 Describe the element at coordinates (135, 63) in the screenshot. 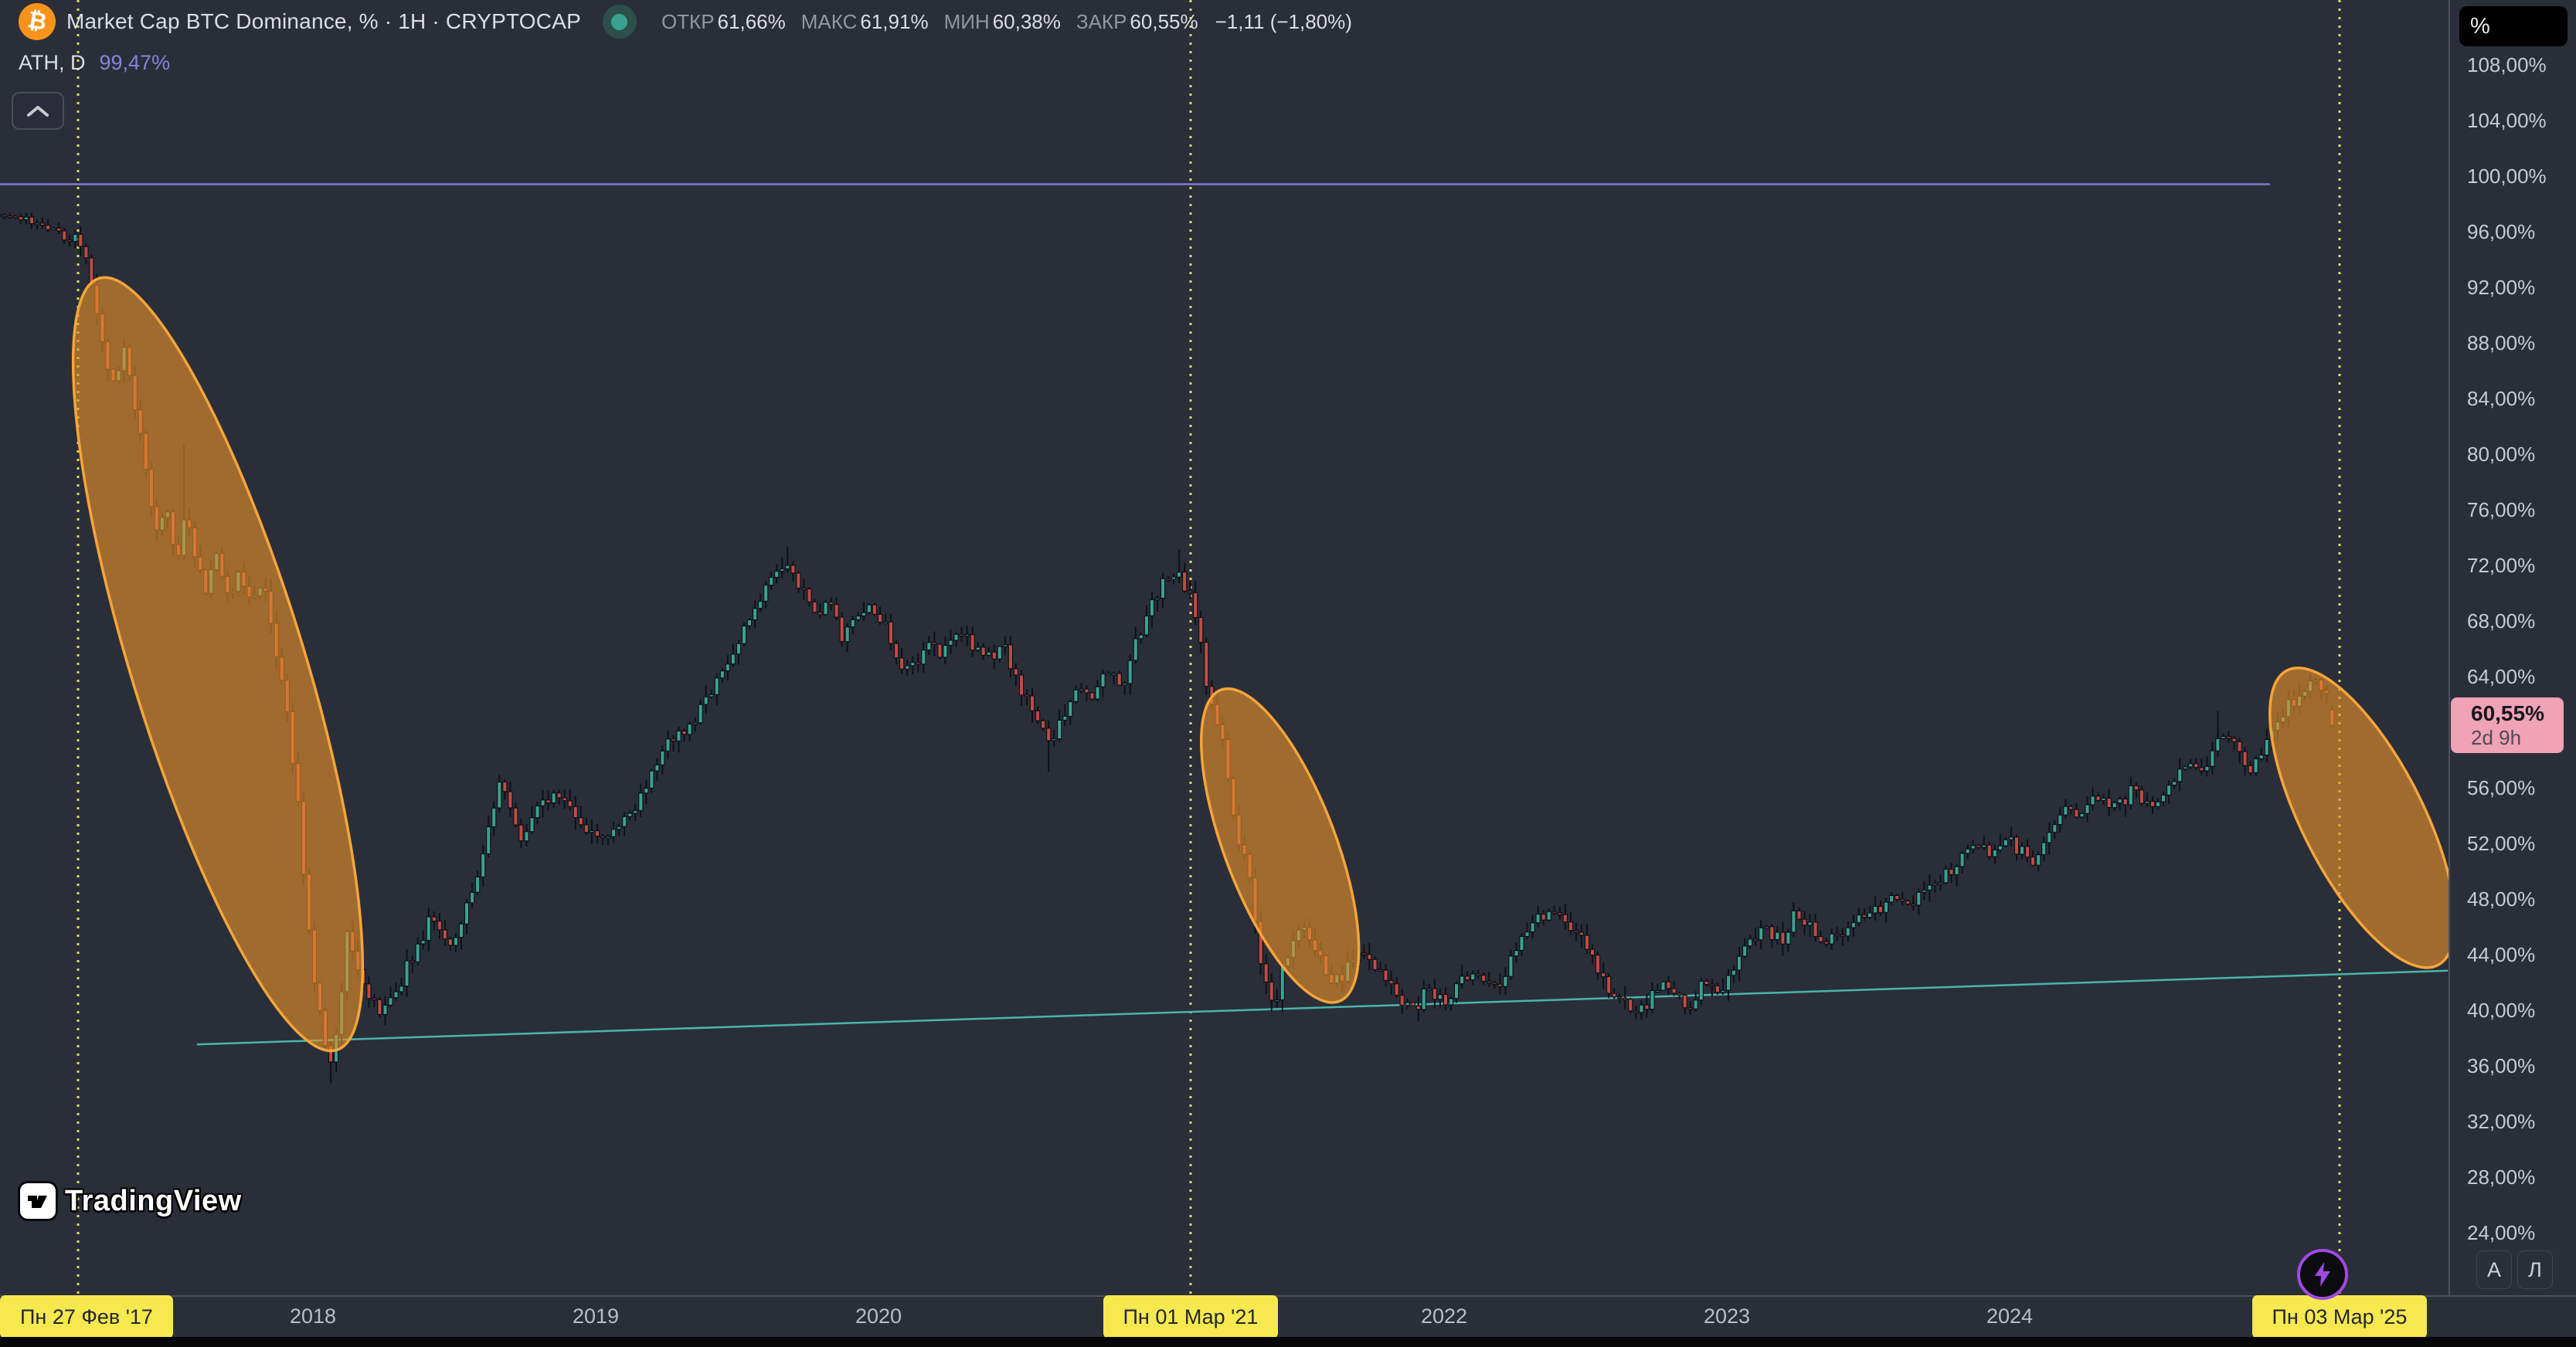

I see `indicator-value: 99,47%` at that location.